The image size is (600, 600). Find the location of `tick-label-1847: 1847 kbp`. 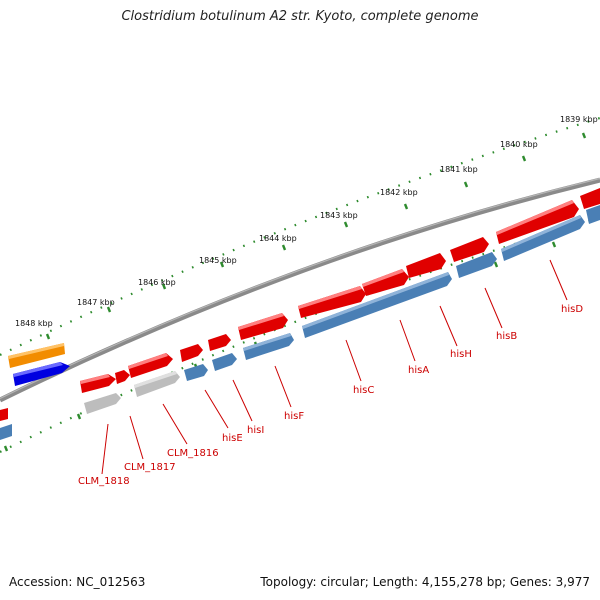

tick-label-1847: 1847 kbp is located at coordinates (96, 302).